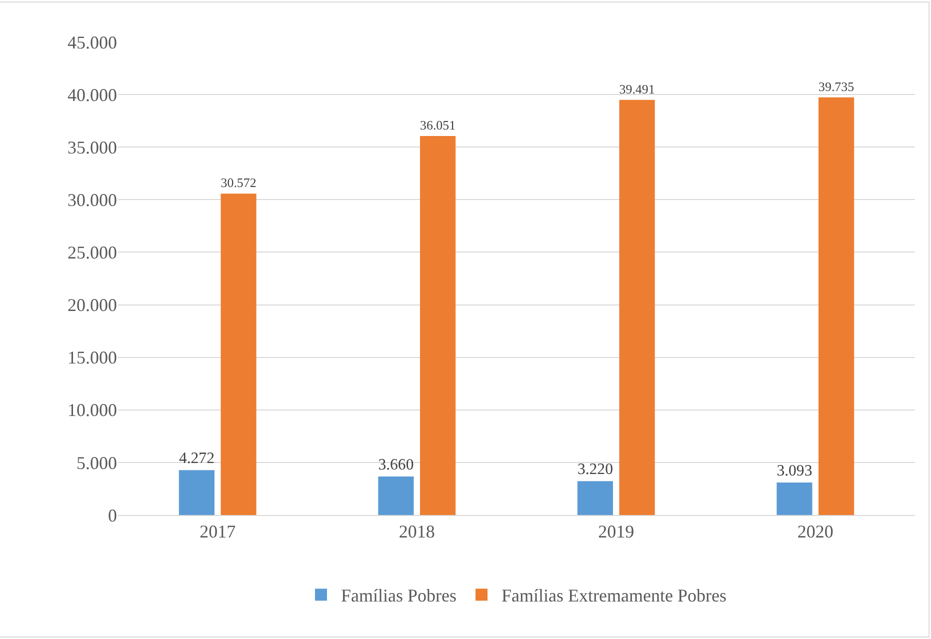 Image resolution: width=931 pixels, height=639 pixels. Describe the element at coordinates (92, 94) in the screenshot. I see `y-tick-label: 40.000` at that location.